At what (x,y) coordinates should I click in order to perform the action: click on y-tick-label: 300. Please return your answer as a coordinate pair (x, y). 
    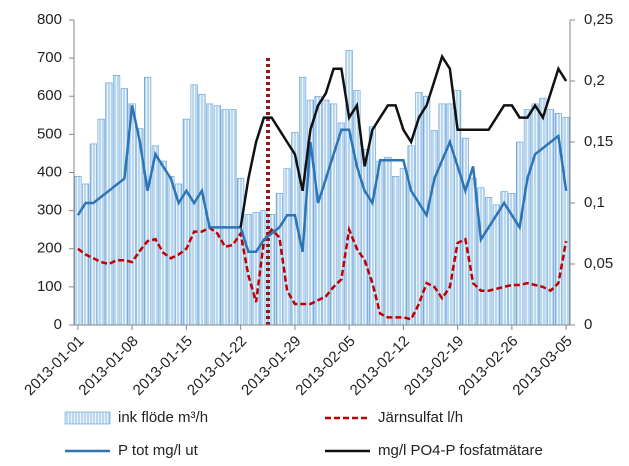
    Looking at the image, I should click on (49, 210).